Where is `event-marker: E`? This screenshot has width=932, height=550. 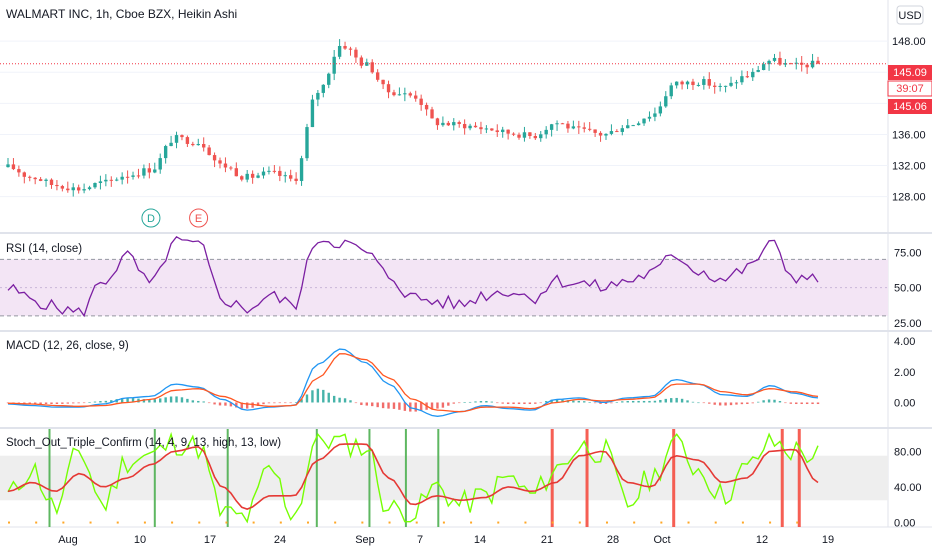 event-marker: E is located at coordinates (199, 218).